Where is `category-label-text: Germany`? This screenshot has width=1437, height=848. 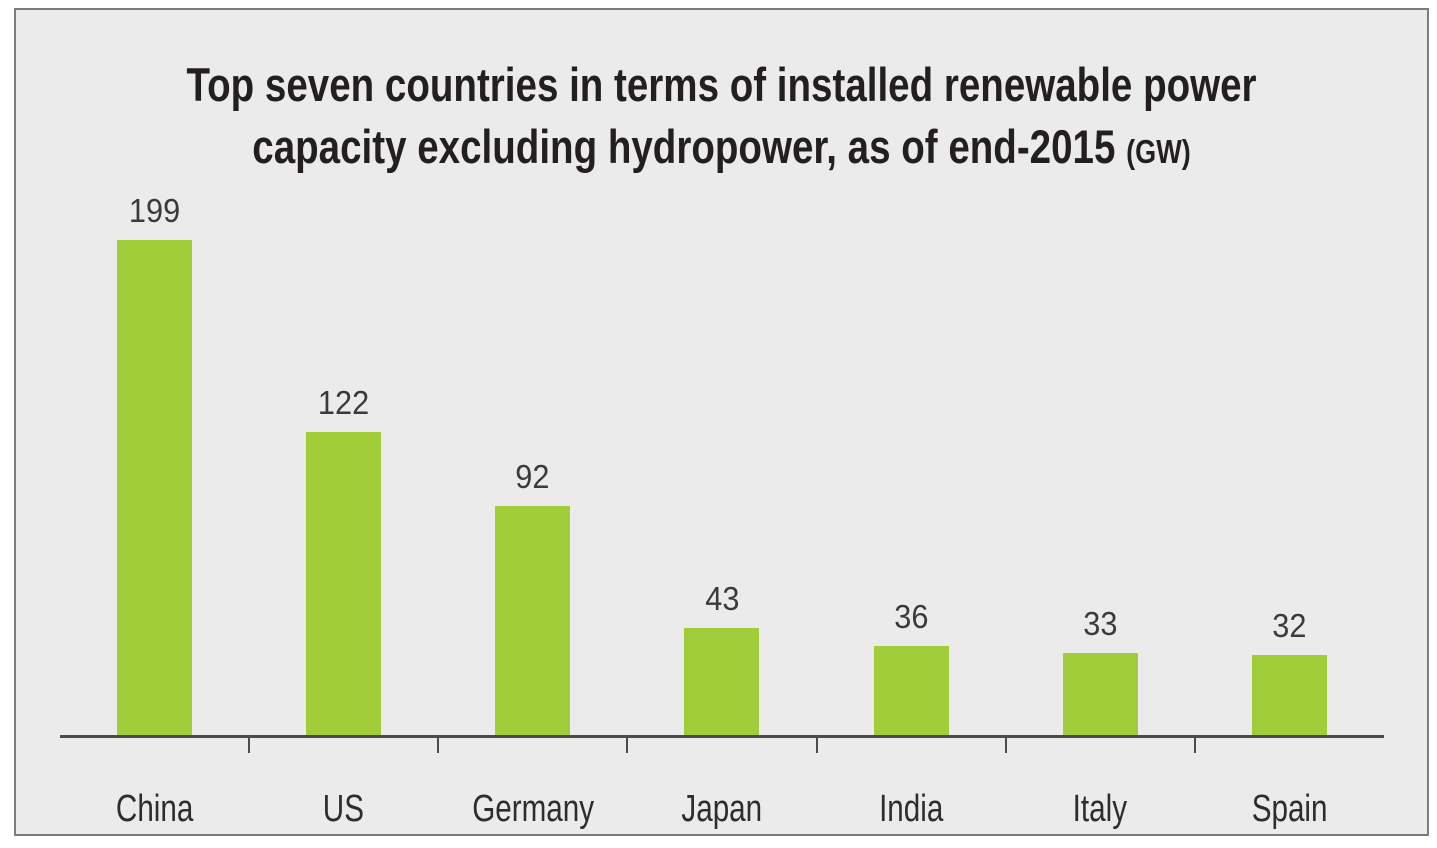
category-label-text: Germany is located at coordinates (532, 809).